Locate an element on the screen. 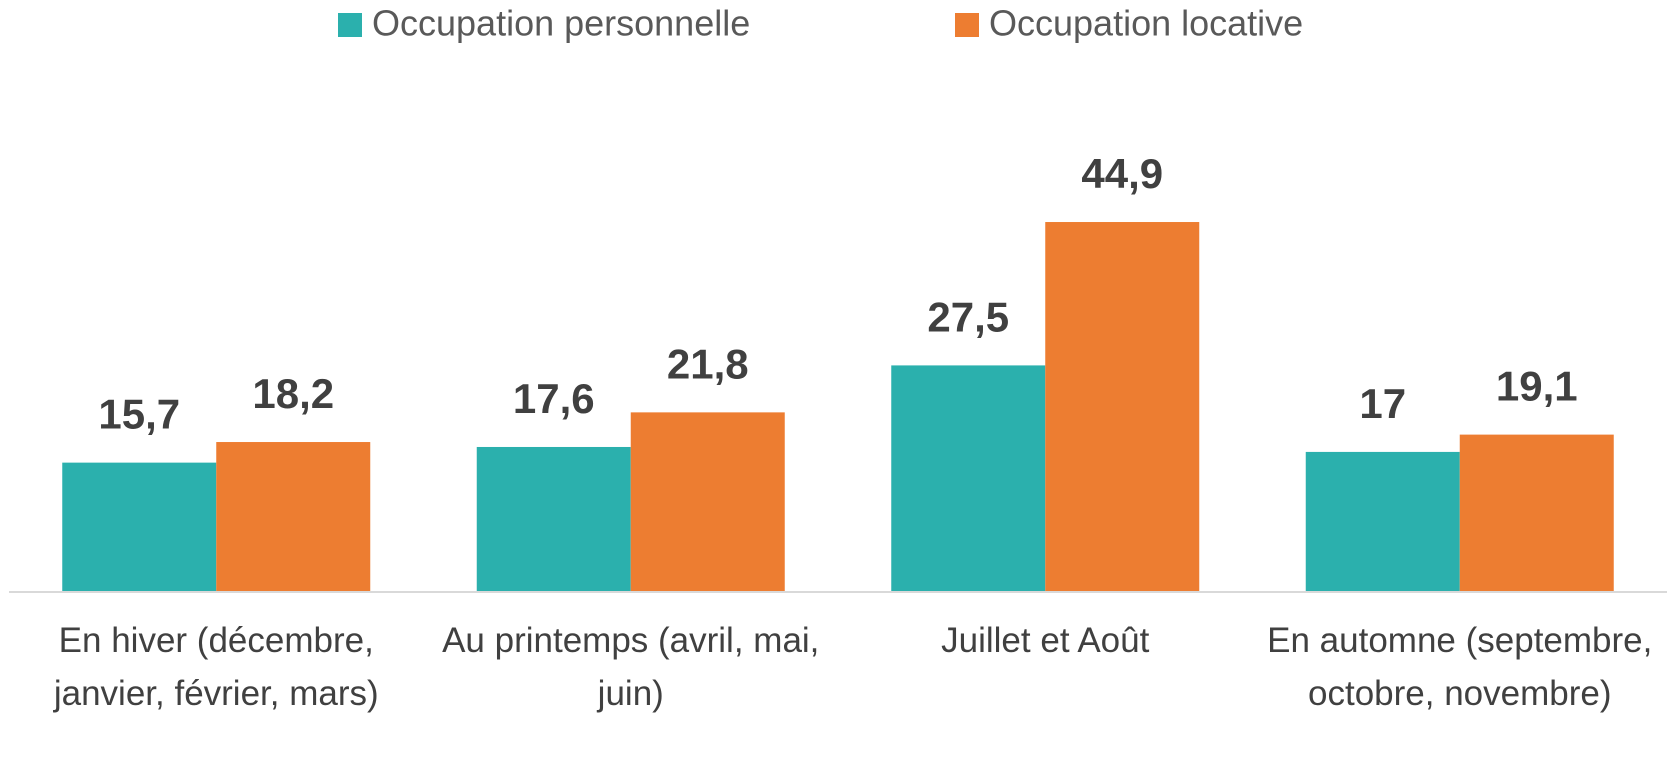 Image resolution: width=1667 pixels, height=780 pixels. data-label: 27,5 is located at coordinates (968, 316).